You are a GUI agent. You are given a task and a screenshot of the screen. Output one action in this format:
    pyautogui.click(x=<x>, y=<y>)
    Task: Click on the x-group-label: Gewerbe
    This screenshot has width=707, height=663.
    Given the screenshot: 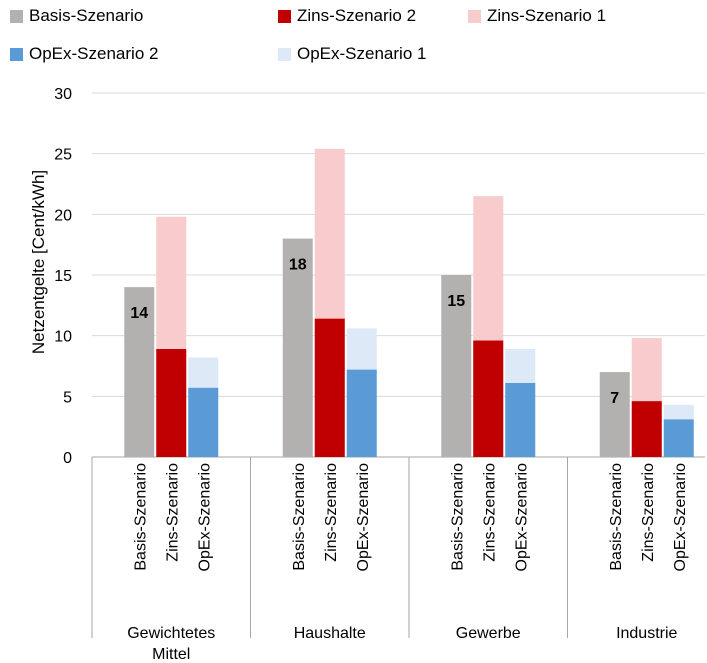 What is the action you would take?
    pyautogui.click(x=488, y=633)
    